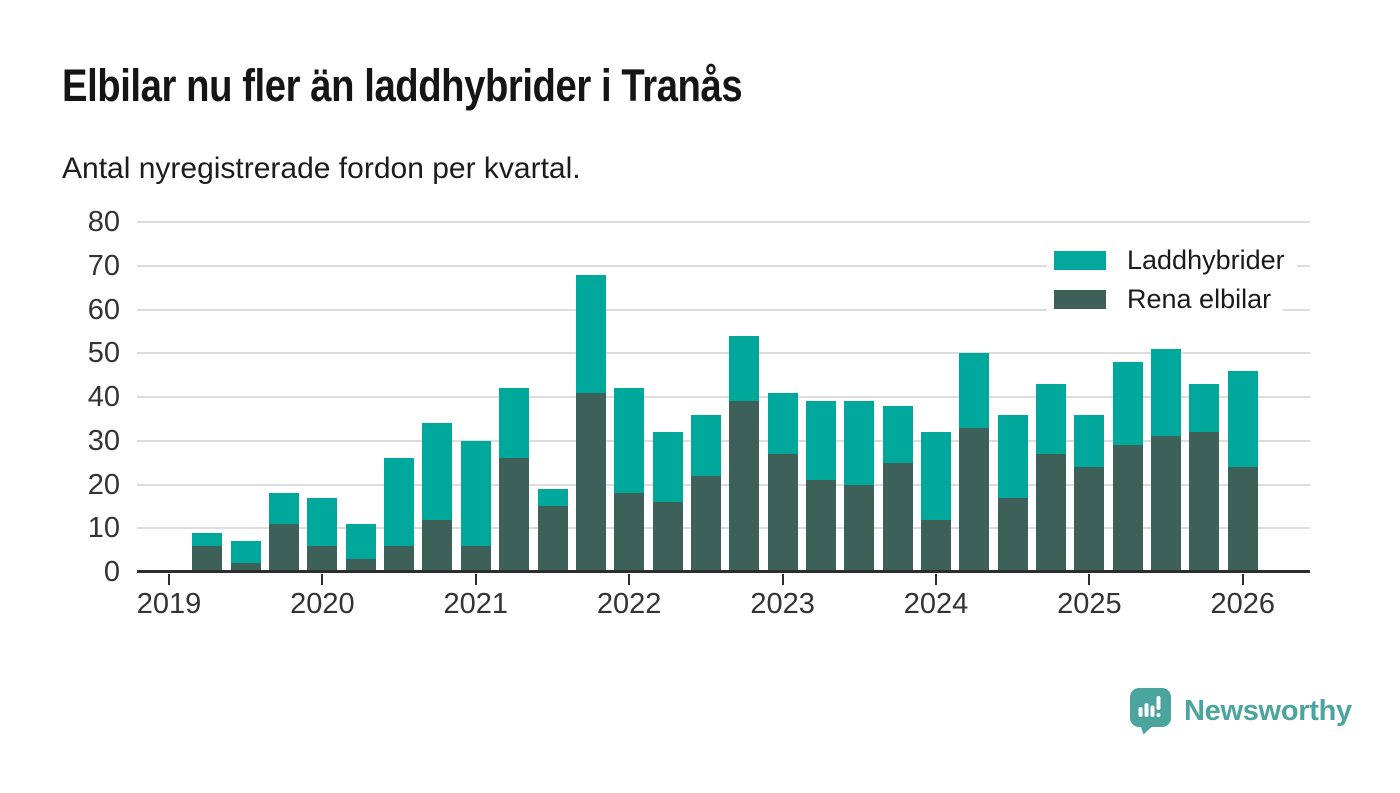 This screenshot has width=1400, height=793. Describe the element at coordinates (111, 572) in the screenshot. I see `y-axis-tick-label: 0` at that location.